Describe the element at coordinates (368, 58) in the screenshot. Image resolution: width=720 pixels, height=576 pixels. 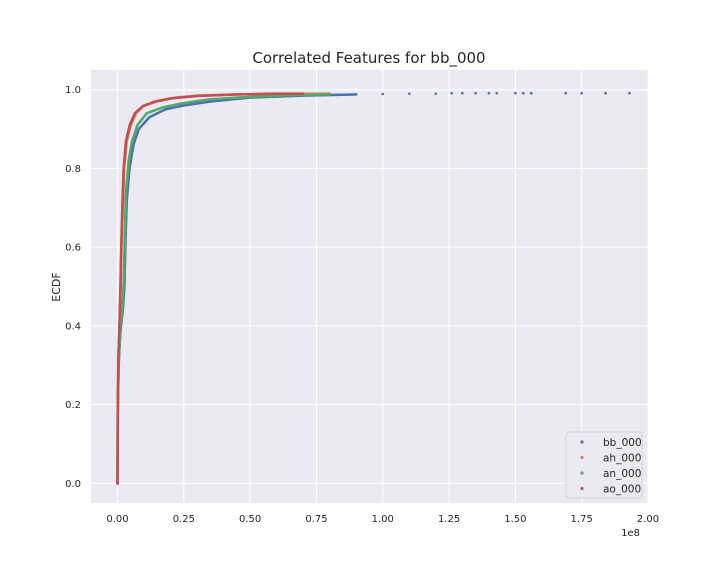
I see `chart-title: Correlated Features for bb_000` at that location.